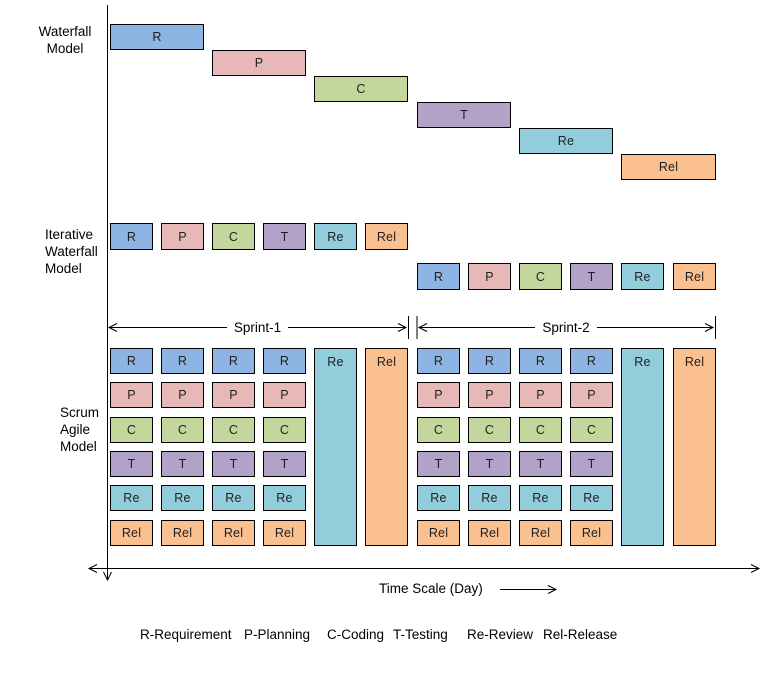 This screenshot has height=682, width=763. What do you see at coordinates (709, 327) in the screenshot?
I see `sprint-2-right-arrowhead` at bounding box center [709, 327].